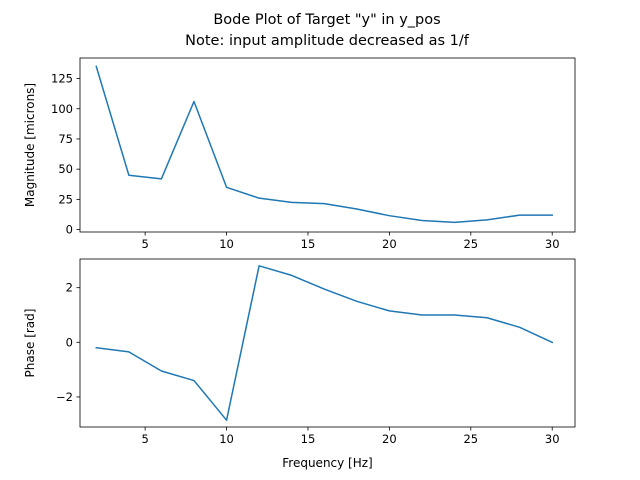  What do you see at coordinates (144, 244) in the screenshot?
I see `magnitude-x-tick-label: 5` at bounding box center [144, 244].